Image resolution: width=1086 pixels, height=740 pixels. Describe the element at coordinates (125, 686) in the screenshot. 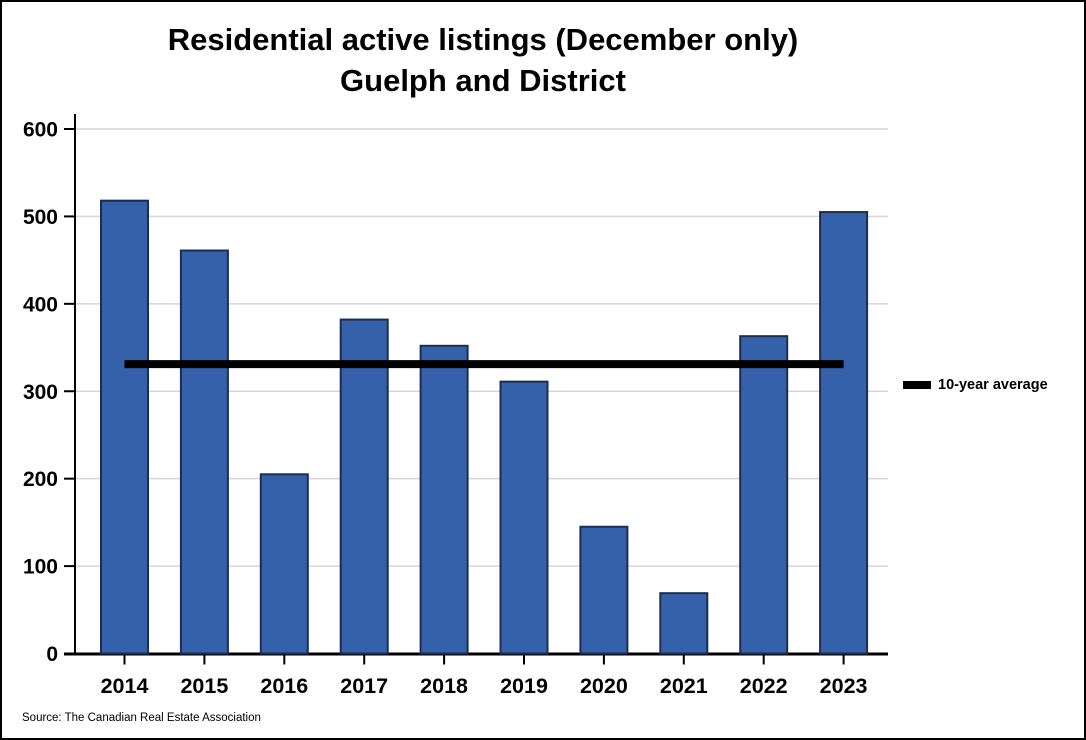

I see `x-tick-label-2014: 2014` at that location.